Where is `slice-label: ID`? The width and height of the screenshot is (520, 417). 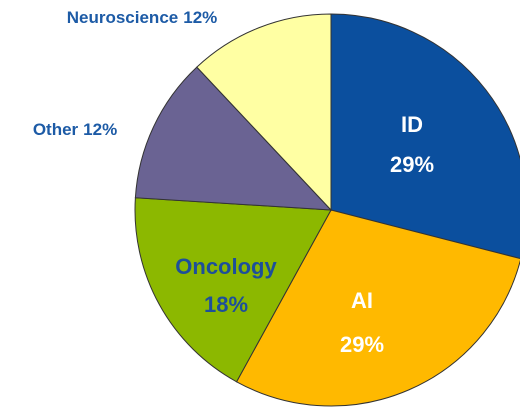
slice-label: ID is located at coordinates (412, 124).